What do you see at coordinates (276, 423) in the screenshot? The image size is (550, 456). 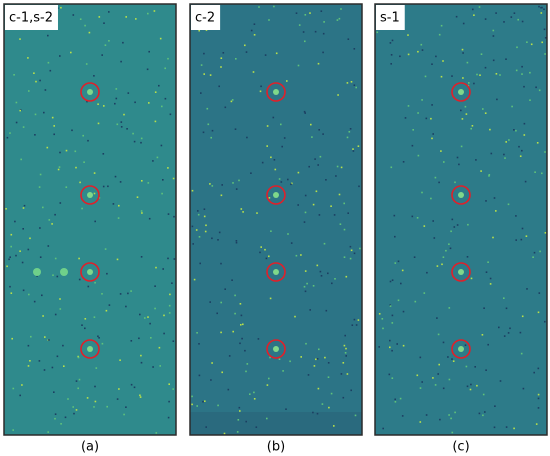 I see `dark-band` at bounding box center [276, 423].